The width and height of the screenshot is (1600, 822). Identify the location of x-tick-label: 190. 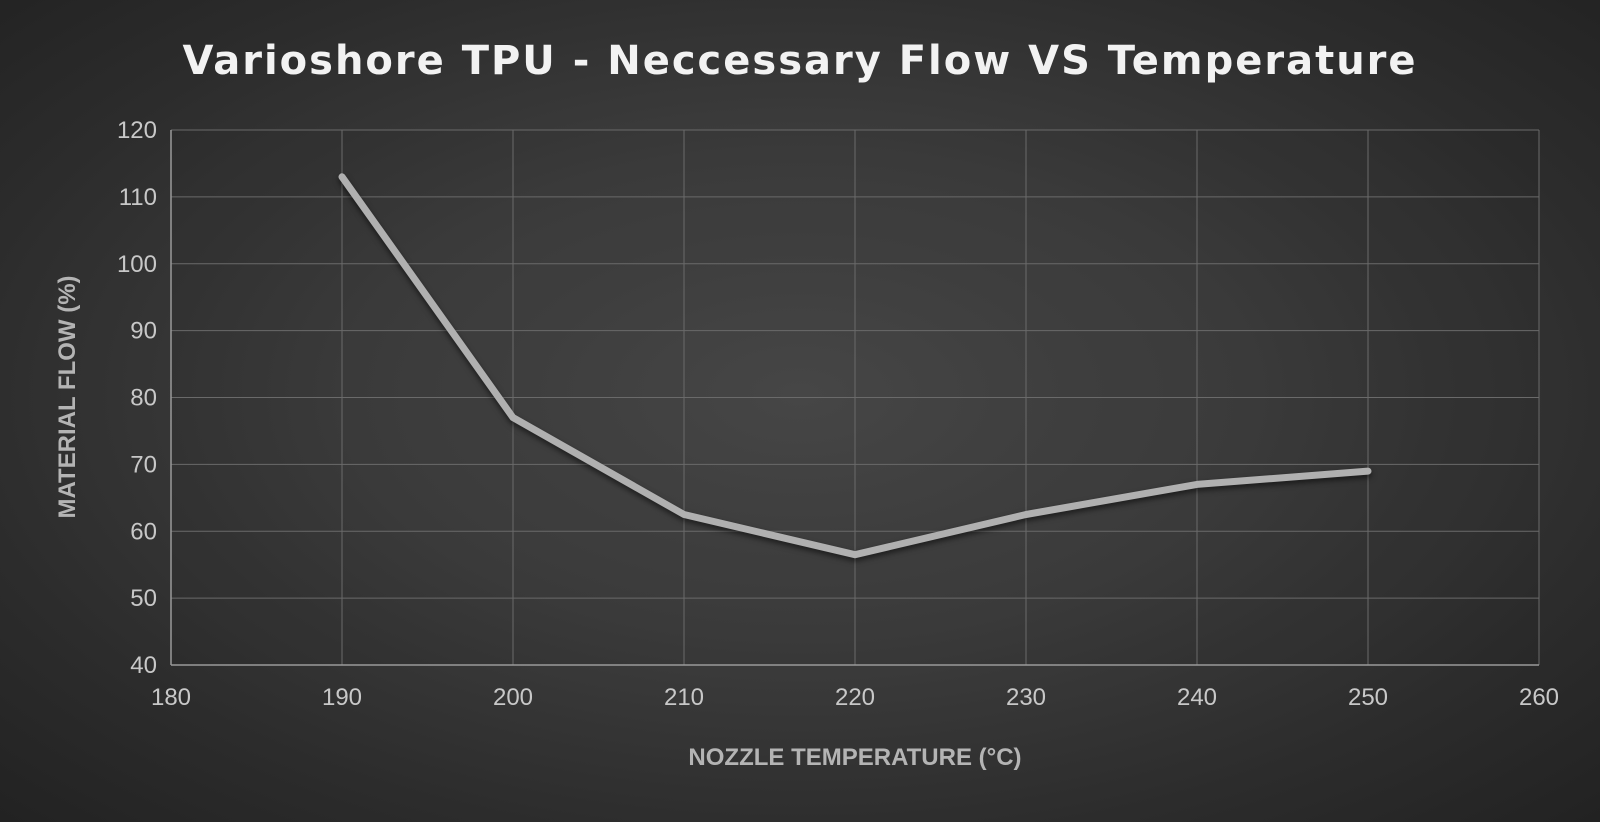
(342, 697).